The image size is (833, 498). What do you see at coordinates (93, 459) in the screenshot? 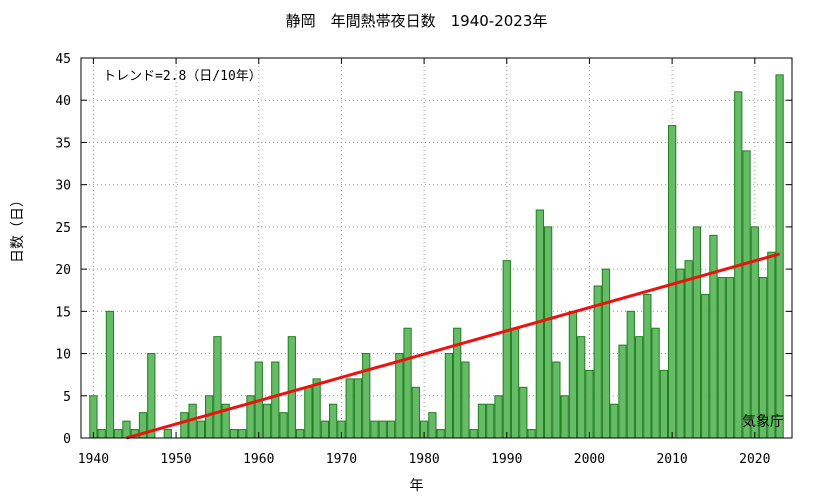
I see `x-tick-label: 1940` at bounding box center [93, 459].